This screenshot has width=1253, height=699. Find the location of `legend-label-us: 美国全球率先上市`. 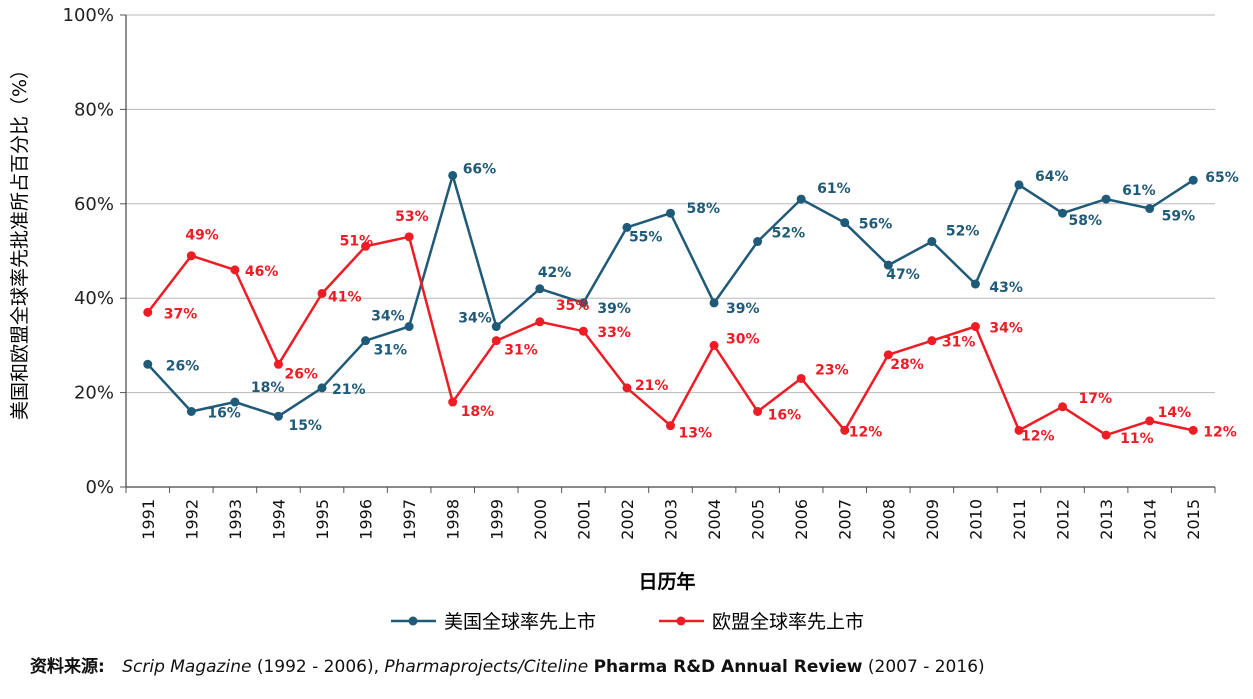

legend-label-us: 美国全球率先上市 is located at coordinates (520, 622).